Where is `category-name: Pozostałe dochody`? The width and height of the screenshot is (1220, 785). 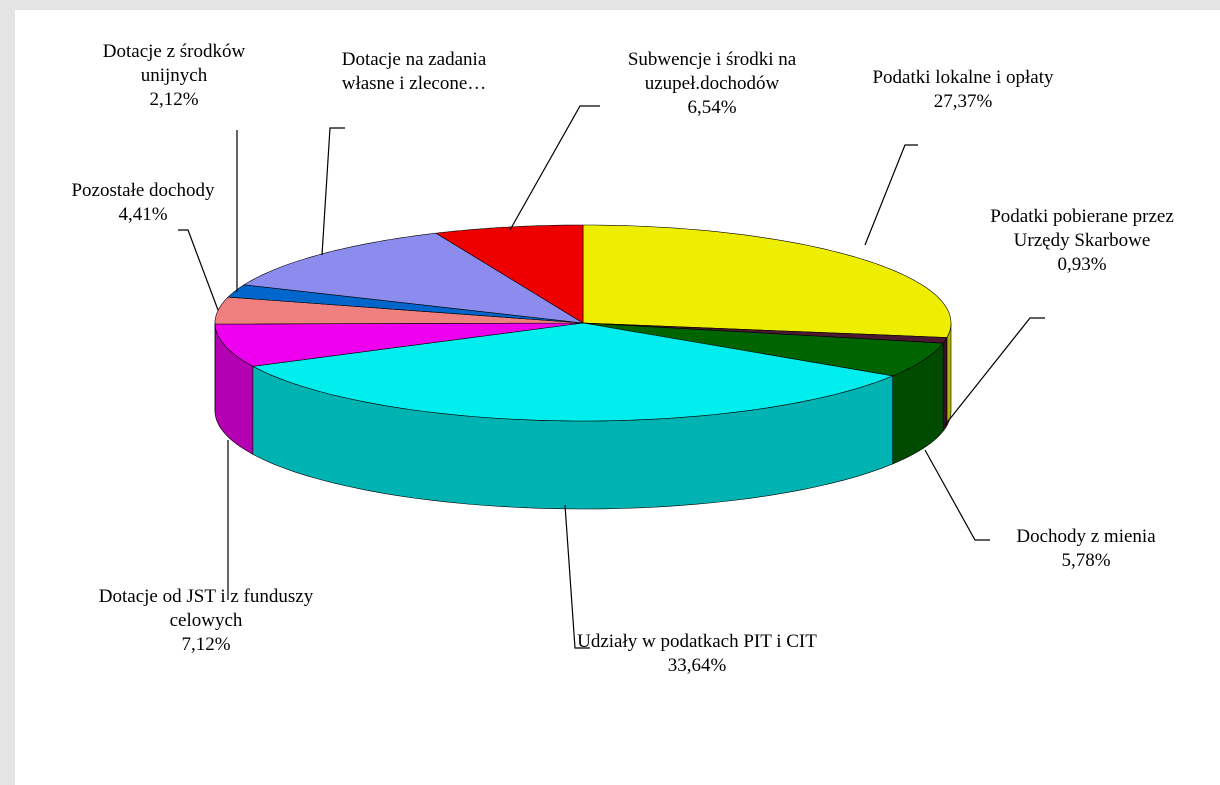 category-name: Pozostałe dochody is located at coordinates (143, 190).